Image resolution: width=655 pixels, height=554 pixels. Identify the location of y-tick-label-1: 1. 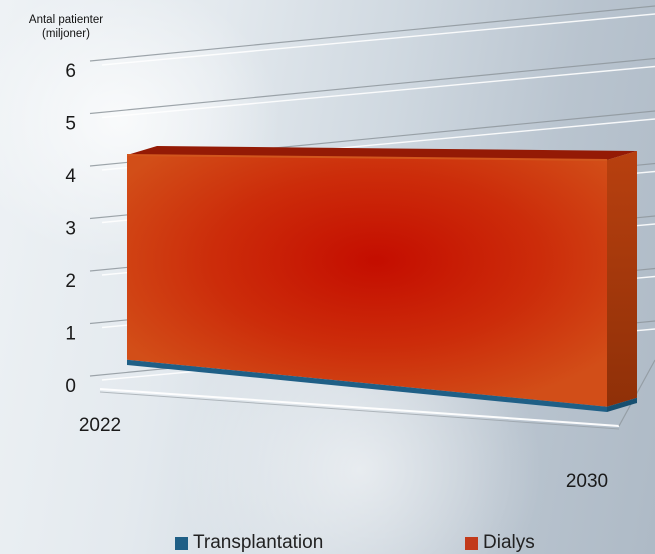
(70, 334).